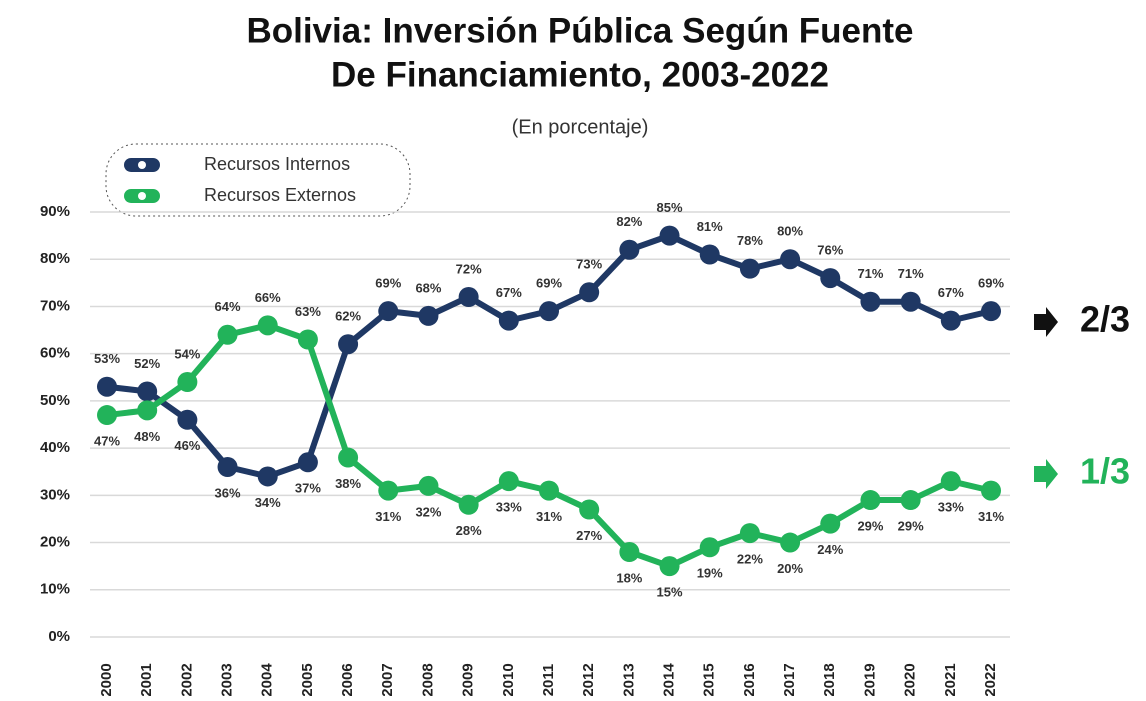 The image size is (1146, 701). Describe the element at coordinates (870, 525) in the screenshot. I see `data-label: 29%` at that location.